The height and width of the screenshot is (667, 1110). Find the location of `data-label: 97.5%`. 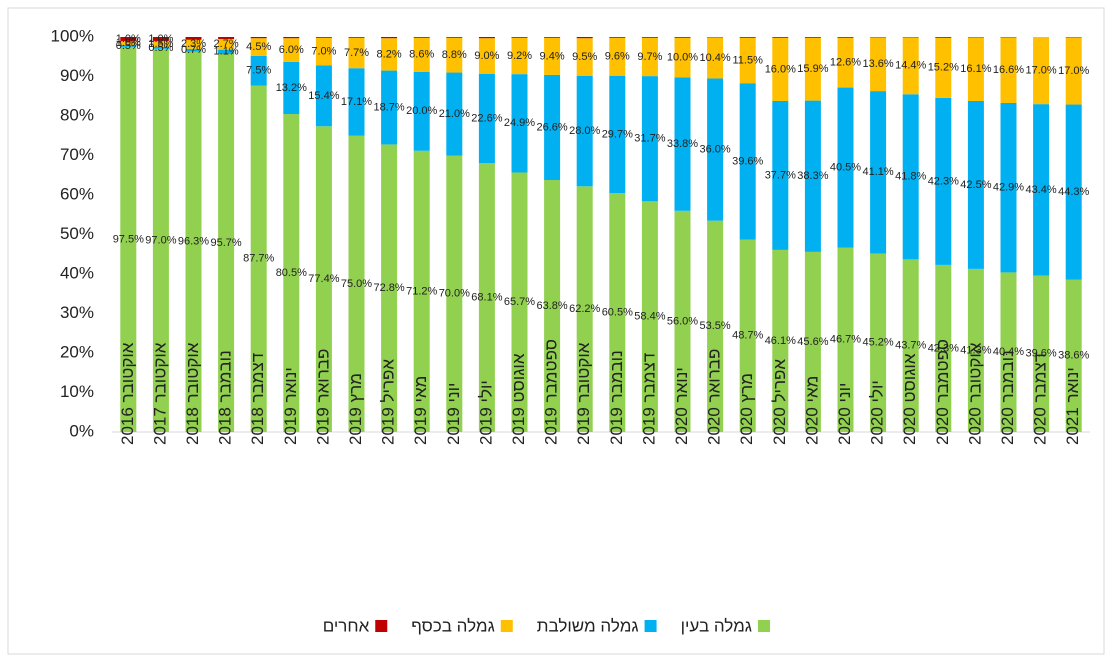

data-label: 97.5% is located at coordinates (128, 239).